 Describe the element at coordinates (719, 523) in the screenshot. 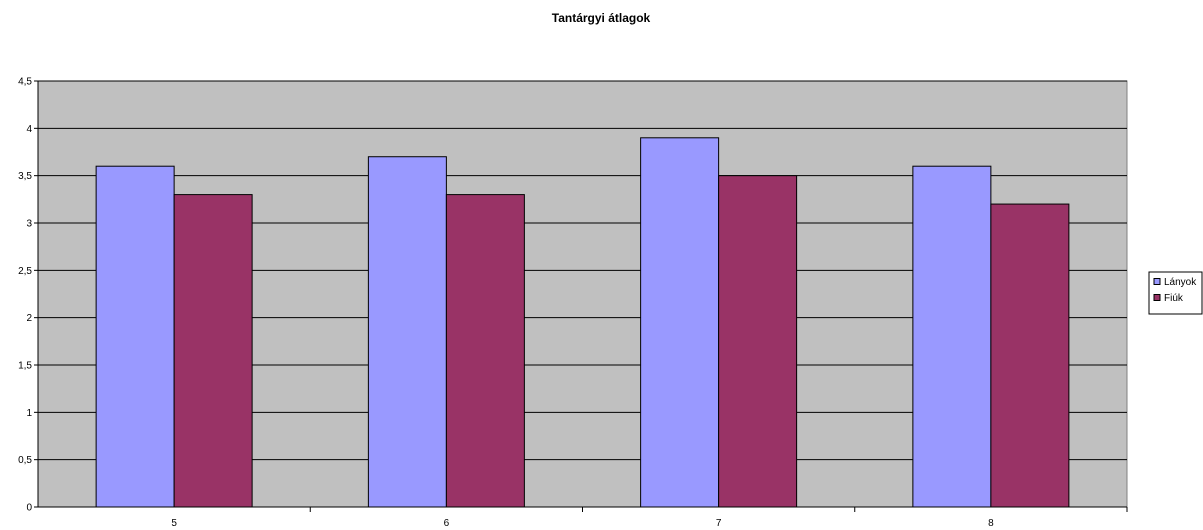

I see `x-tick-label: 7` at that location.